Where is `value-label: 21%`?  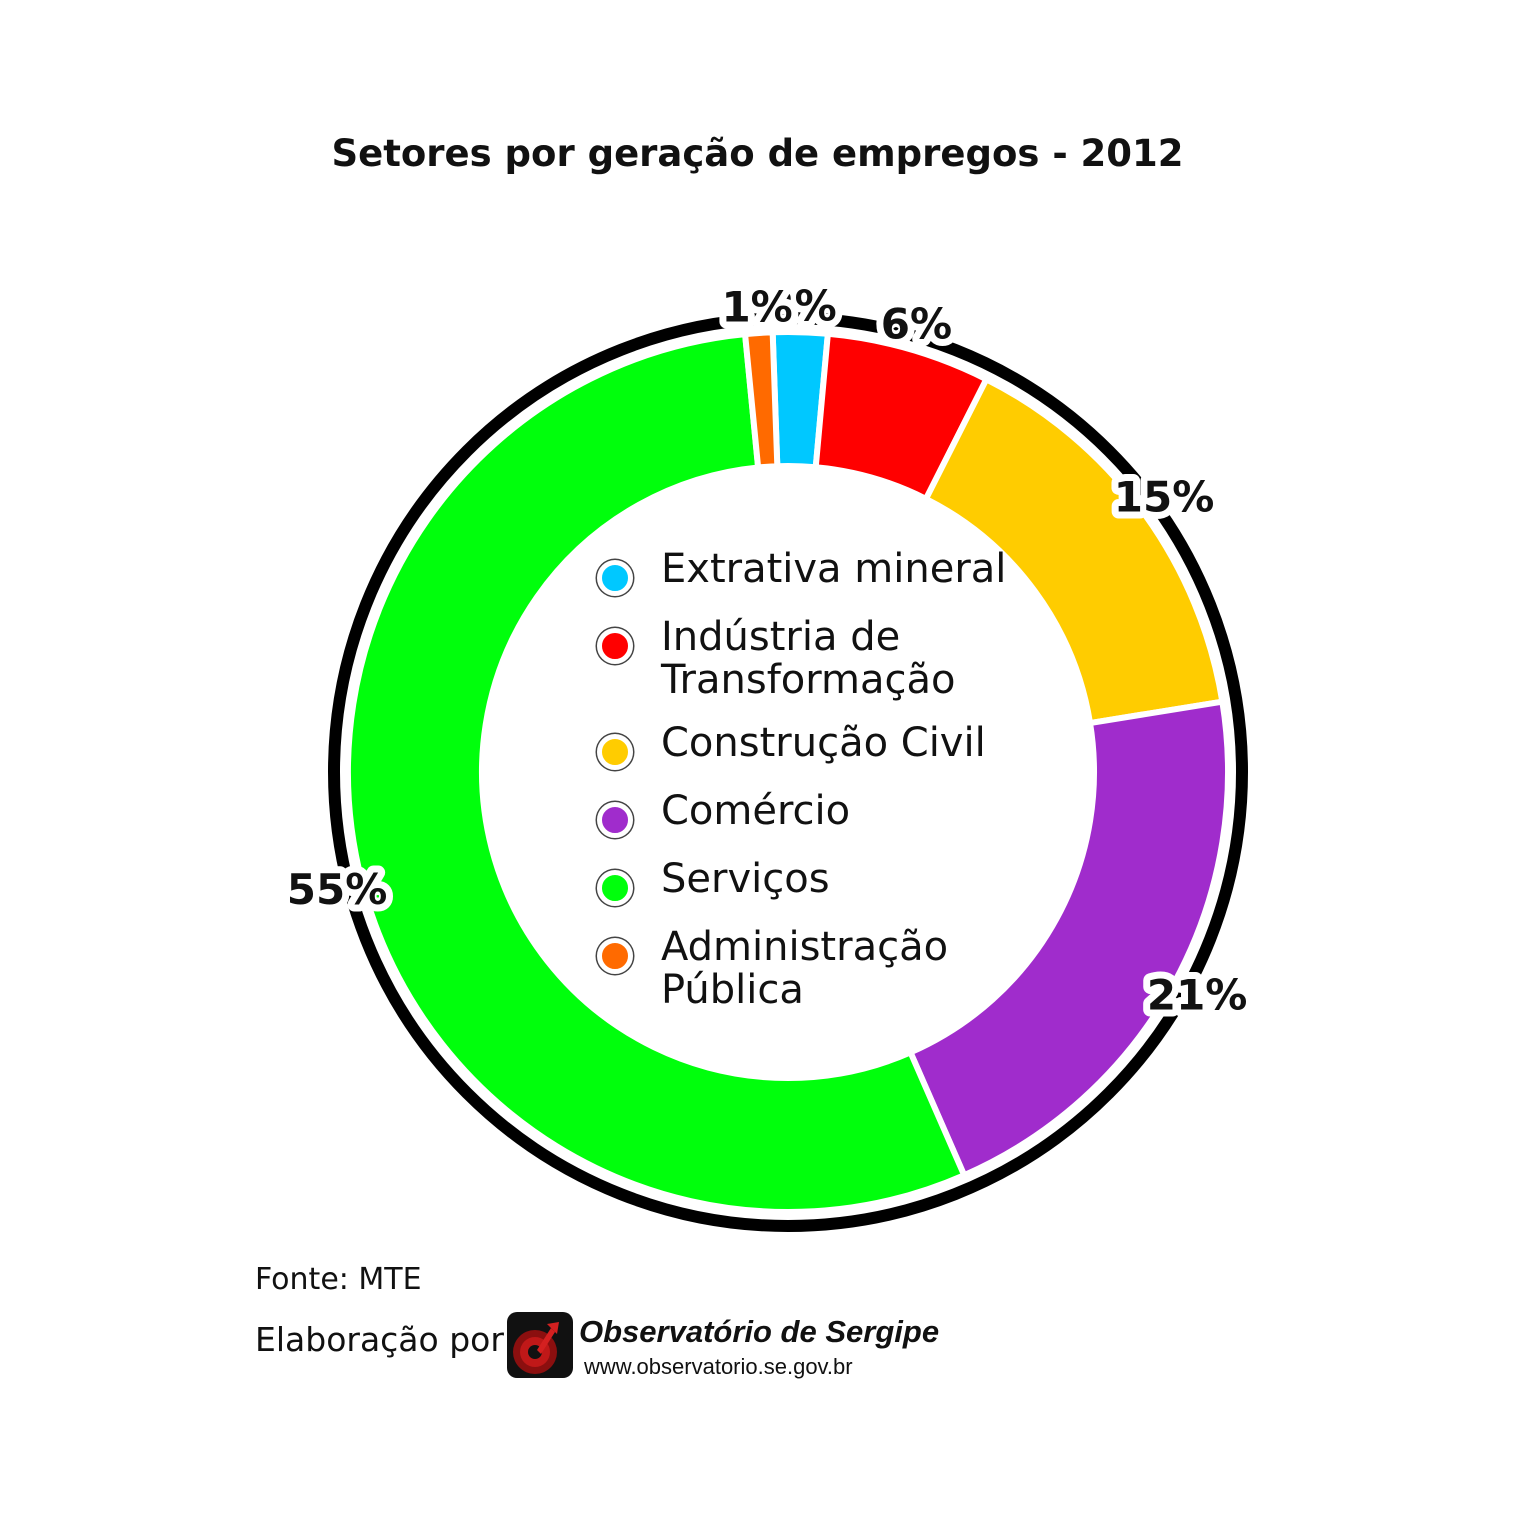
value-label: 21% is located at coordinates (1197, 995).